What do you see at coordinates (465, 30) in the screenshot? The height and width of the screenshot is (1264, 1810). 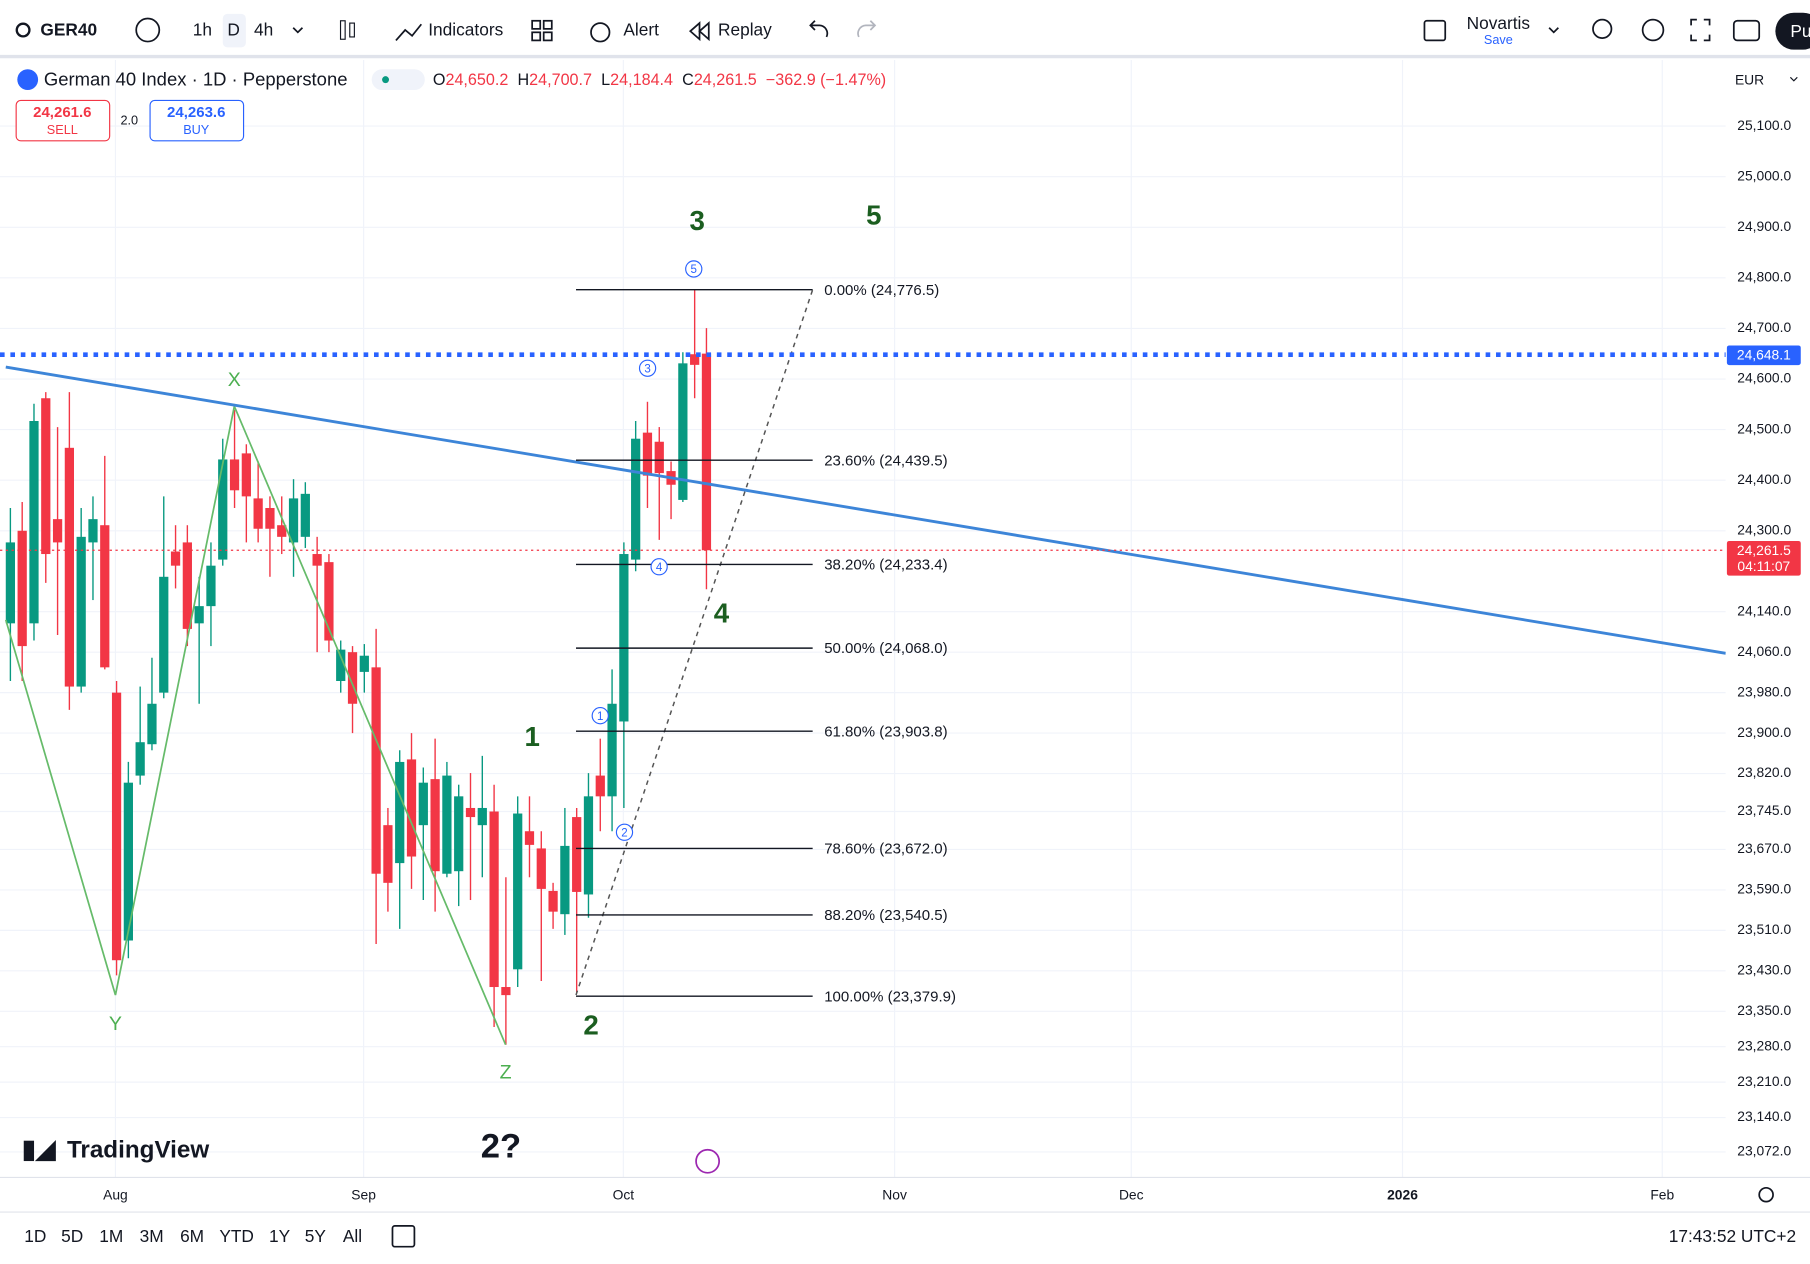 I see `indicators-button: Indicators` at bounding box center [465, 30].